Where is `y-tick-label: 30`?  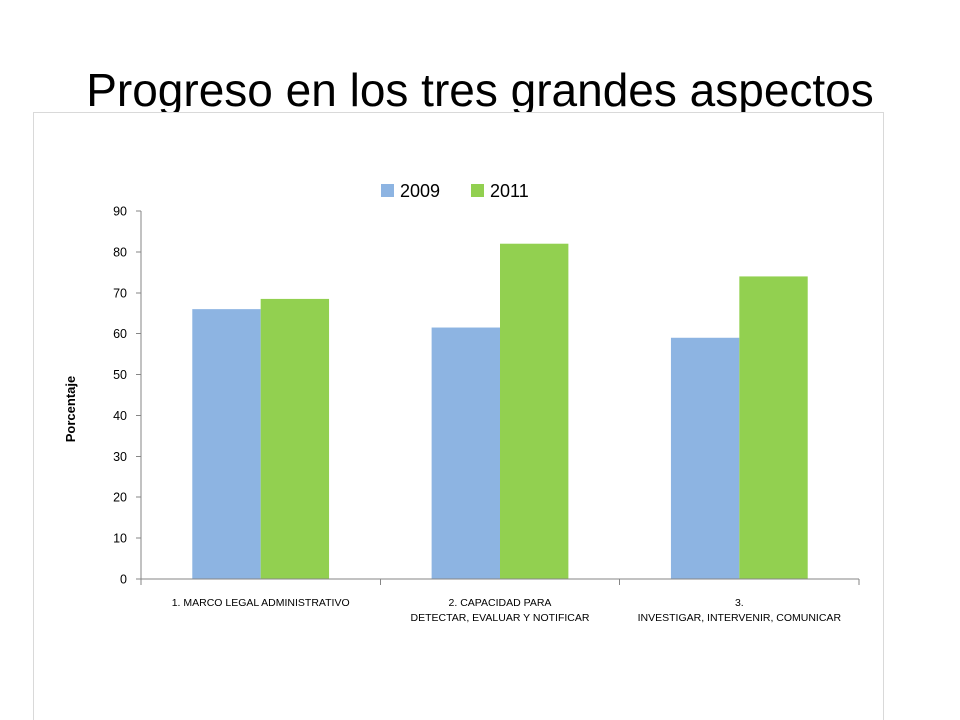 y-tick-label: 30 is located at coordinates (120, 457).